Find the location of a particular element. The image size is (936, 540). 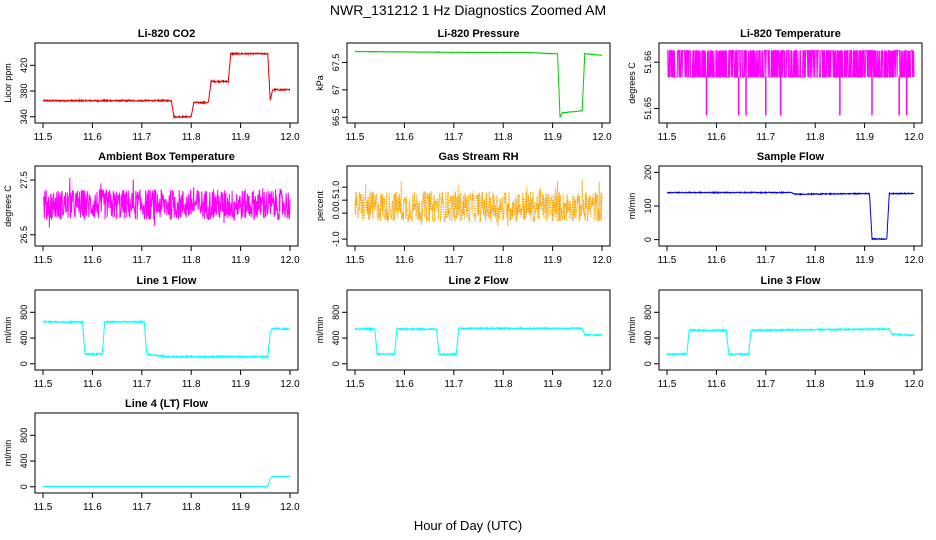

y-tick-label: 66.5 is located at coordinates (336, 117).